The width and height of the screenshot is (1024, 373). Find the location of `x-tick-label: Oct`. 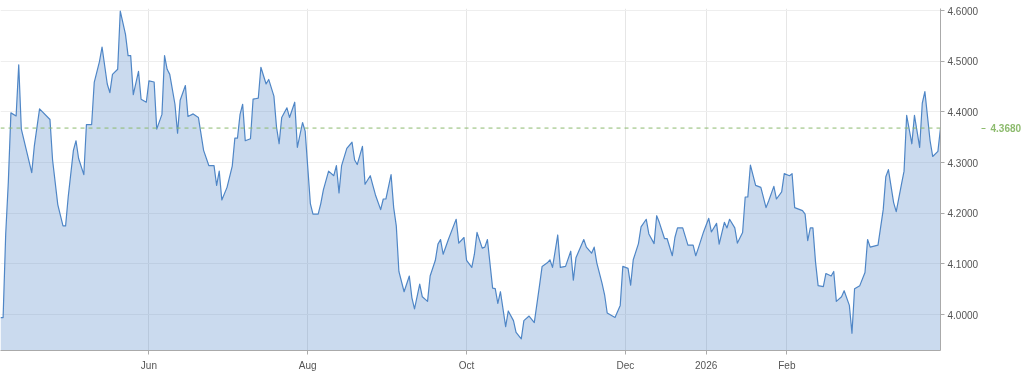

x-tick-label: Oct is located at coordinates (466, 365).